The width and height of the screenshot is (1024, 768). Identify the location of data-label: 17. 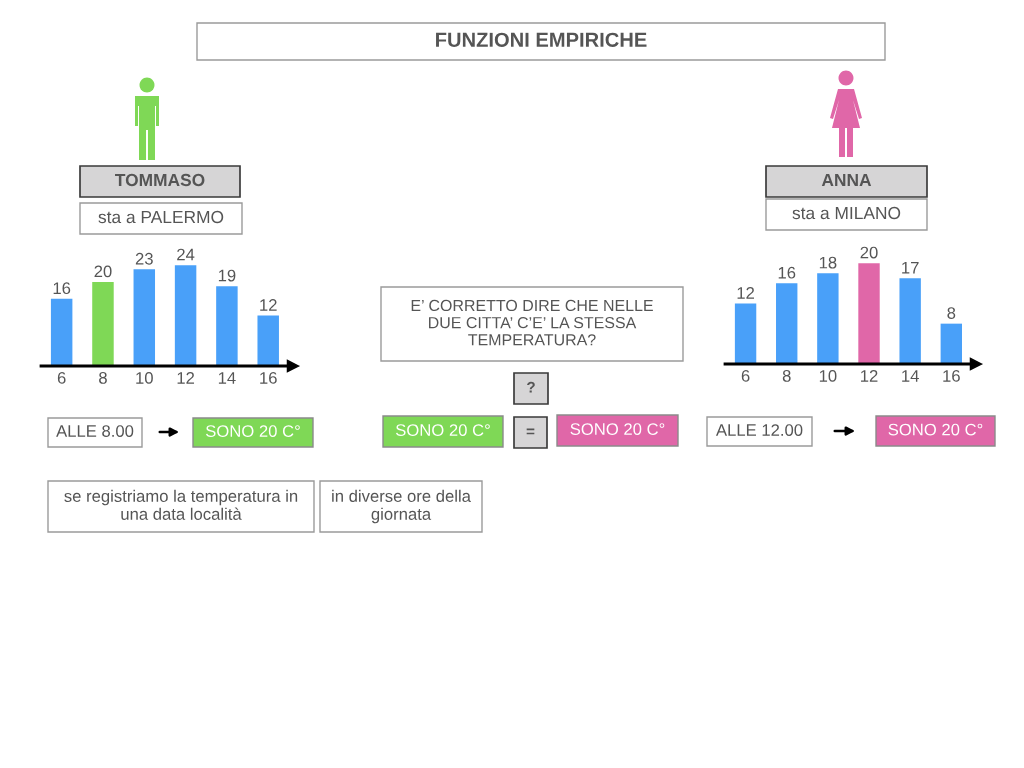
(910, 267).